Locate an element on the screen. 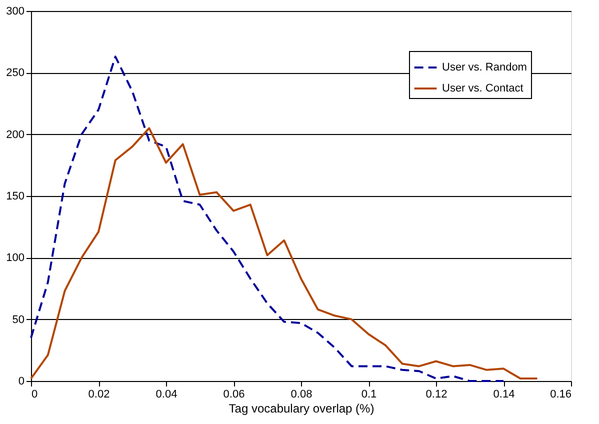 The width and height of the screenshot is (599, 424). y-tick-label: 200 is located at coordinates (15, 134).